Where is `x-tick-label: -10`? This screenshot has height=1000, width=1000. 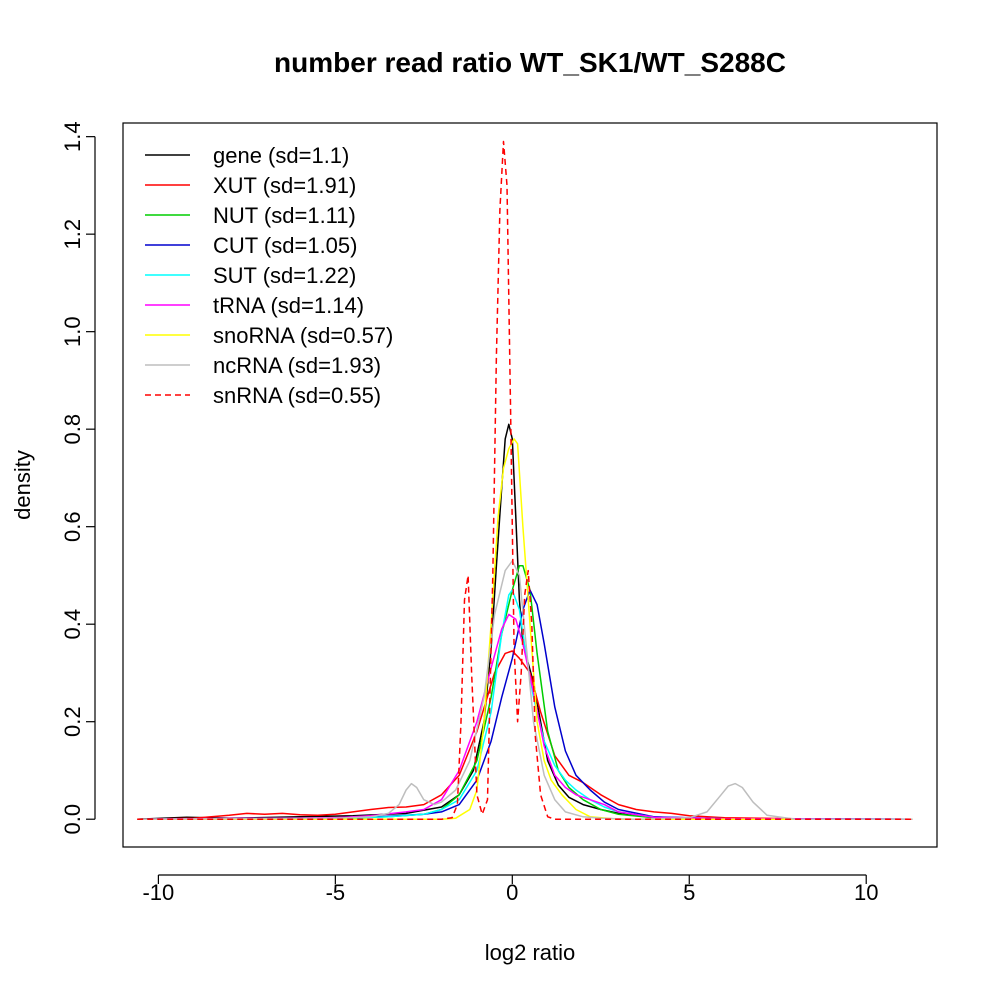 x-tick-label: -10 is located at coordinates (158, 892).